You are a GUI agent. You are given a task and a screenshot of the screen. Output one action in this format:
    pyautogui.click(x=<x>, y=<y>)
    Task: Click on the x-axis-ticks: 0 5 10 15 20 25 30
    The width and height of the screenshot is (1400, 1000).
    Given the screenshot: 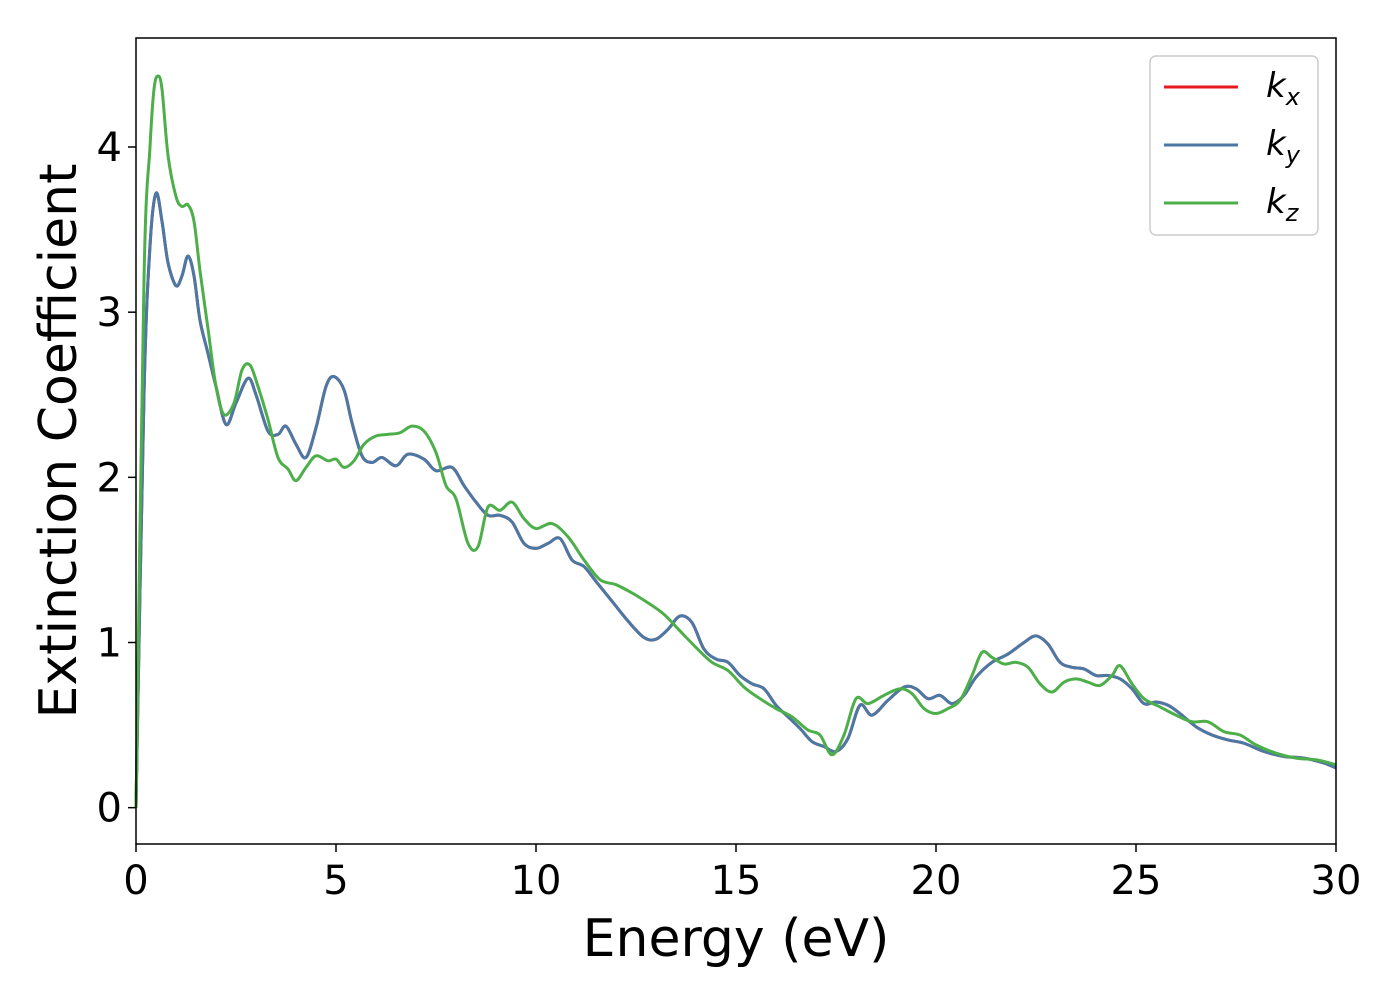 What is the action you would take?
    pyautogui.click(x=742, y=874)
    